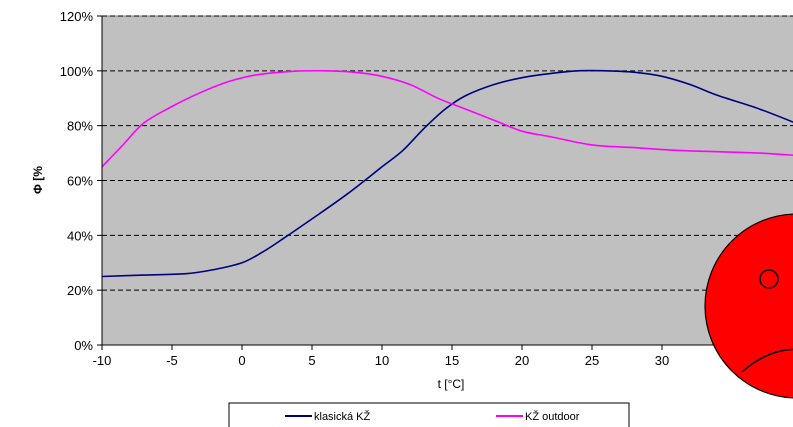 The width and height of the screenshot is (793, 427). I want to click on sad-face-circle, so click(748, 306).